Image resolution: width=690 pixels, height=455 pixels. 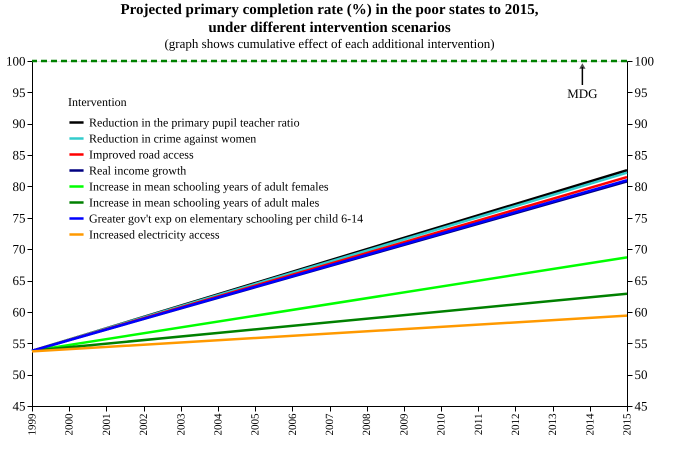 I want to click on legend-label: Real income growth, so click(x=137, y=171).